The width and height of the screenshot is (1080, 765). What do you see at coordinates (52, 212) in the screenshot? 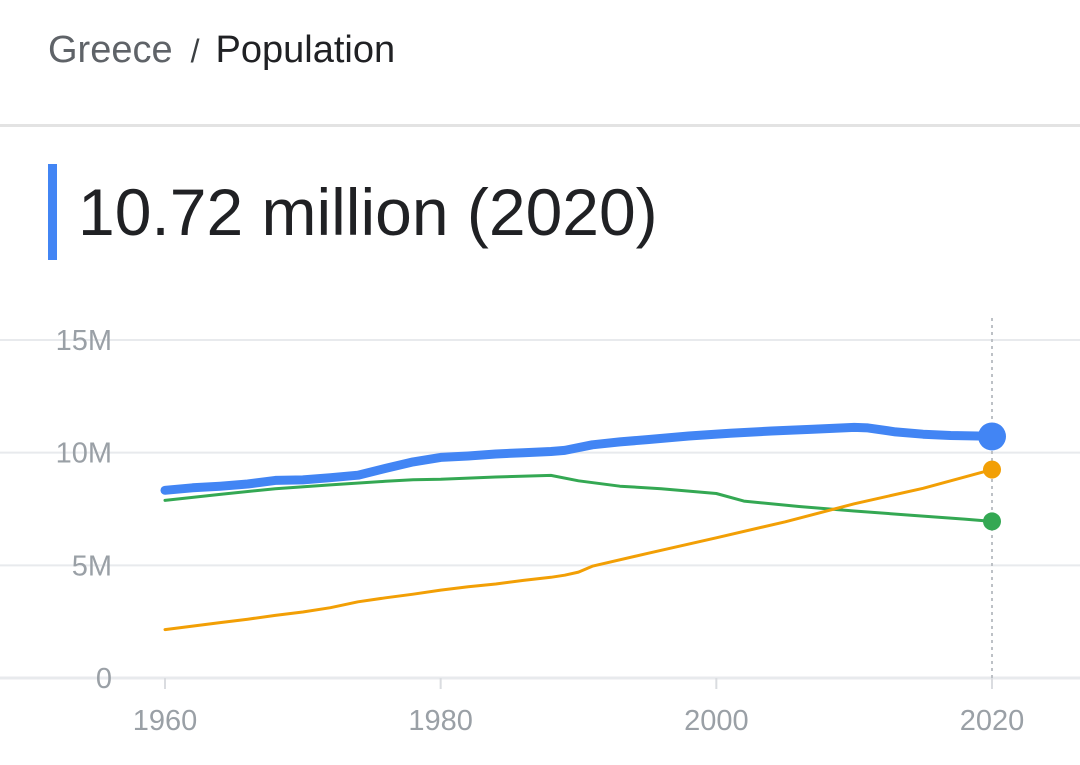
I see `headline-accent-bar` at bounding box center [52, 212].